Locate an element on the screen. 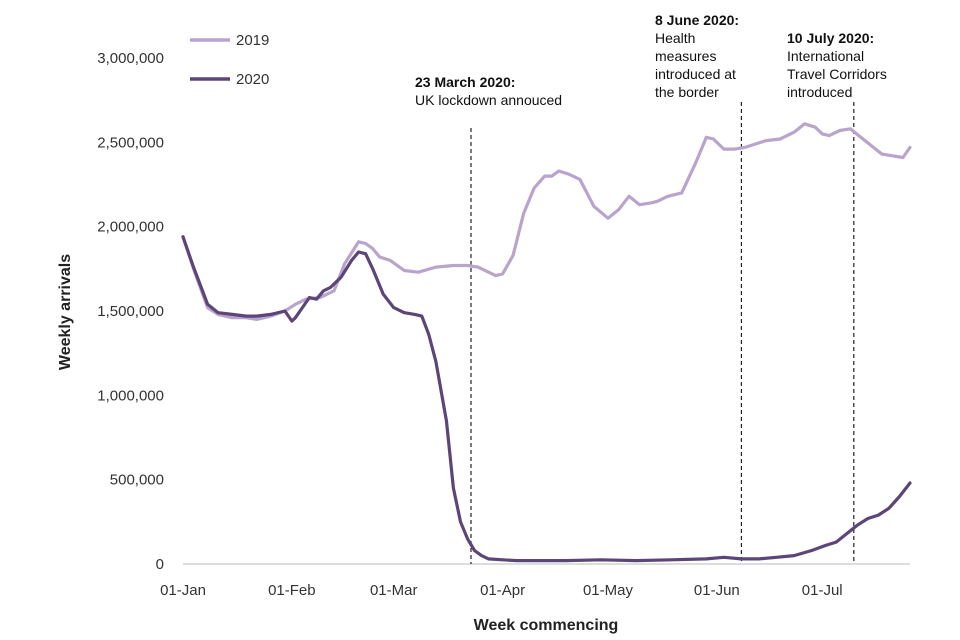 The width and height of the screenshot is (960, 640). annotation-text: Travel Corridors is located at coordinates (837, 74).